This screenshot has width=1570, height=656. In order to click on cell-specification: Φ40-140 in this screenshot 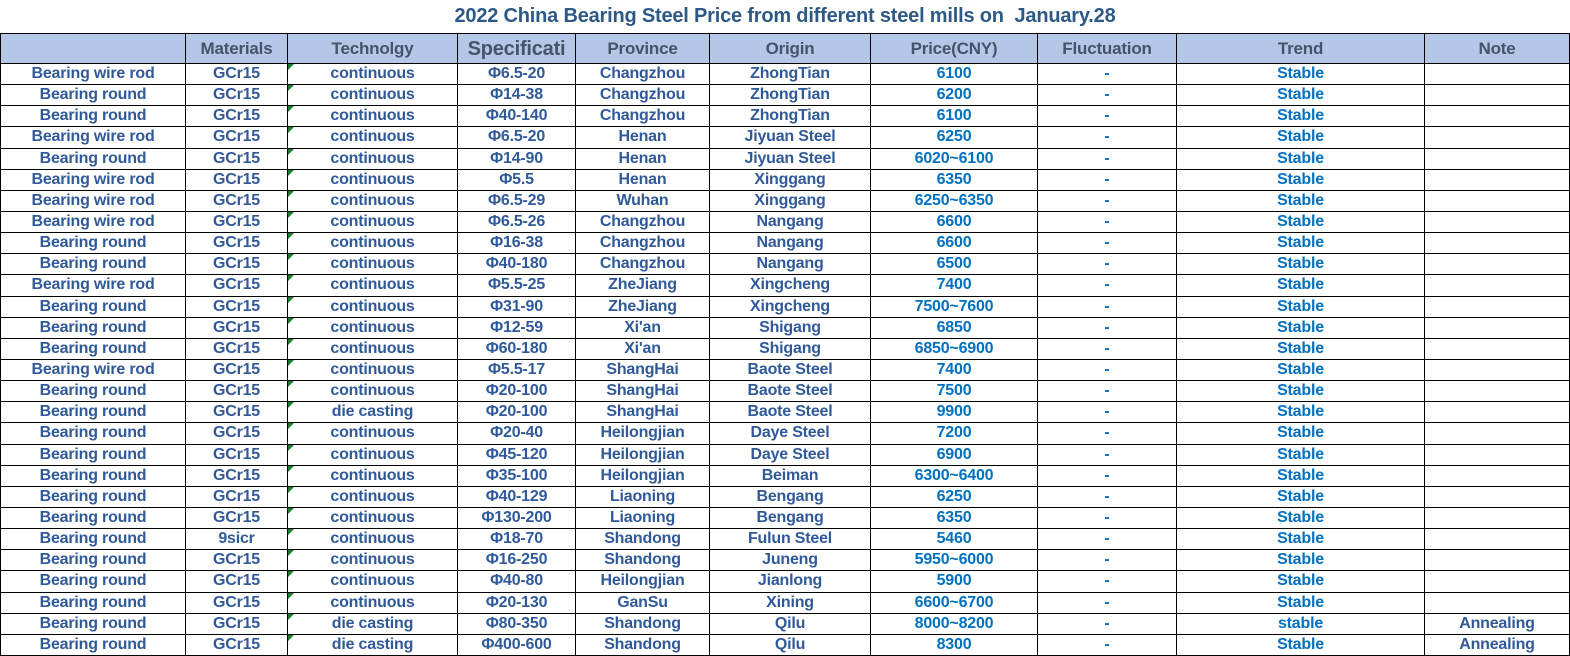, I will do `click(517, 116)`.